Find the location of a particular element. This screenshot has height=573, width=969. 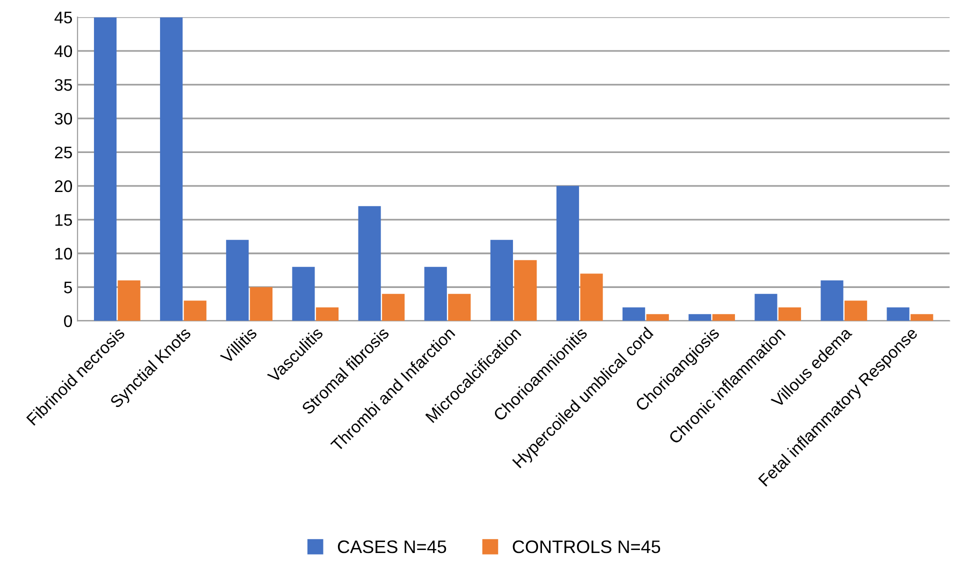

legend-label: CASES N=45 is located at coordinates (392, 547).